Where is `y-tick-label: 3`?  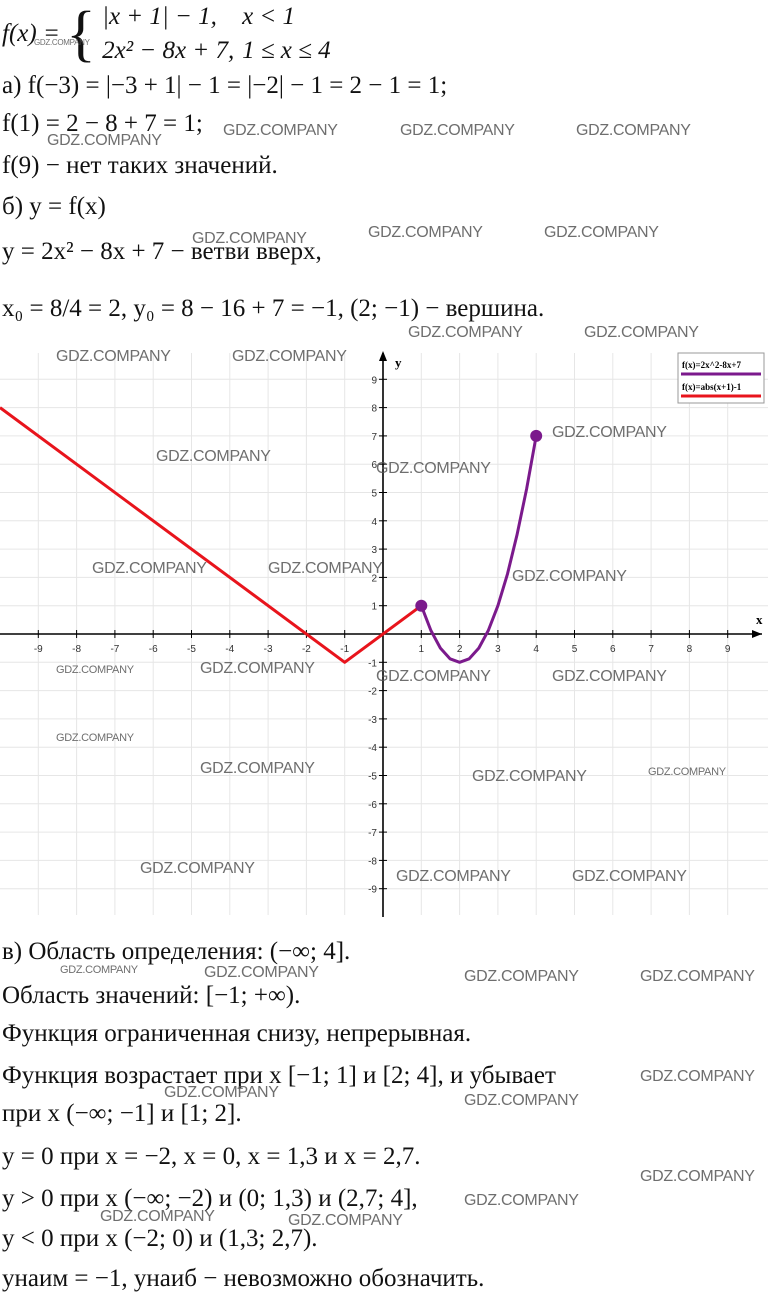 y-tick-label: 3 is located at coordinates (374, 550).